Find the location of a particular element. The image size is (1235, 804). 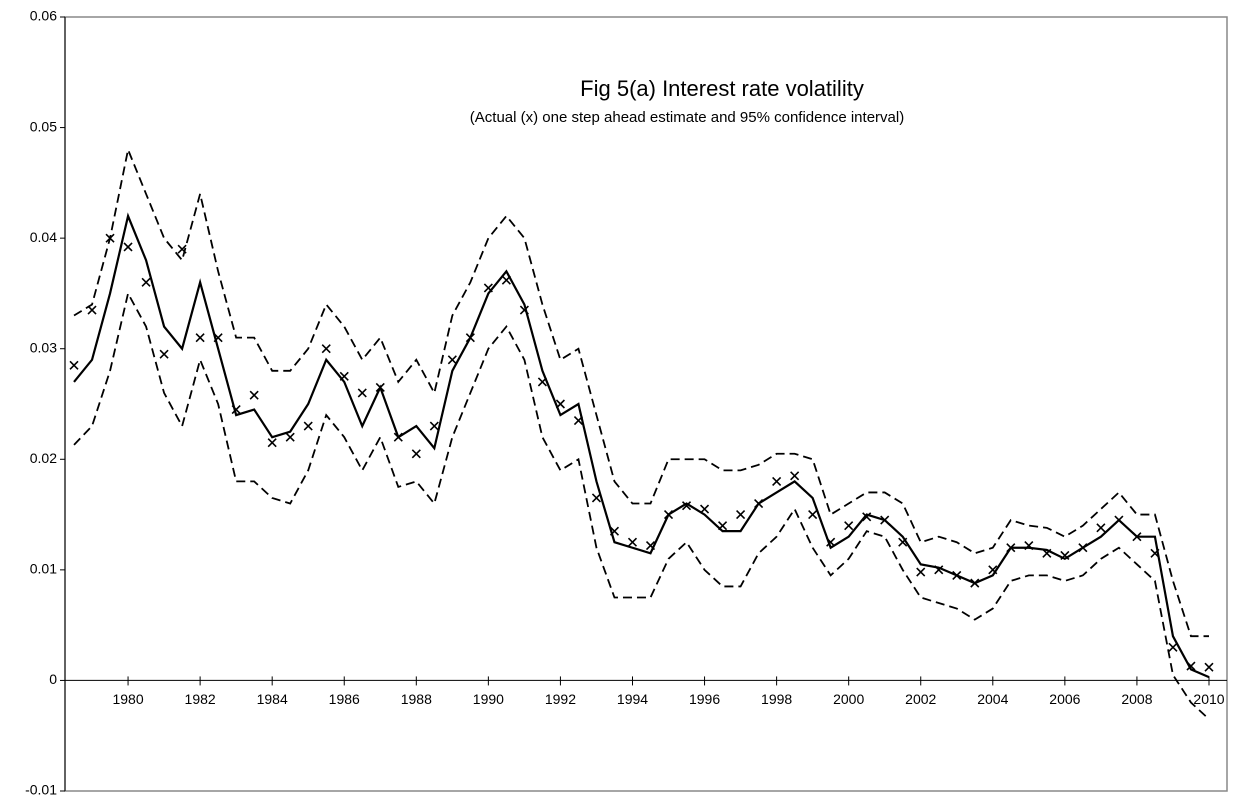

x-tick-label: 1986 is located at coordinates (344, 699).